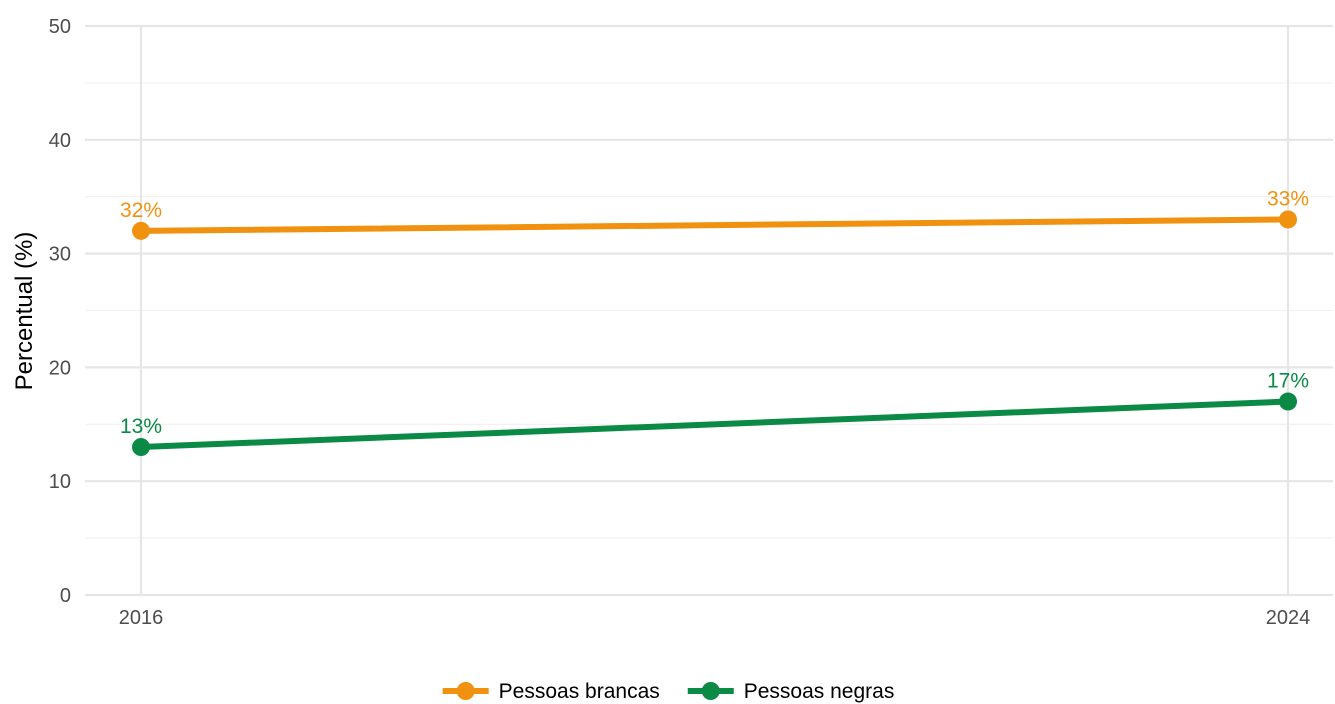  I want to click on series-2: 13% 17%, so click(714, 413).